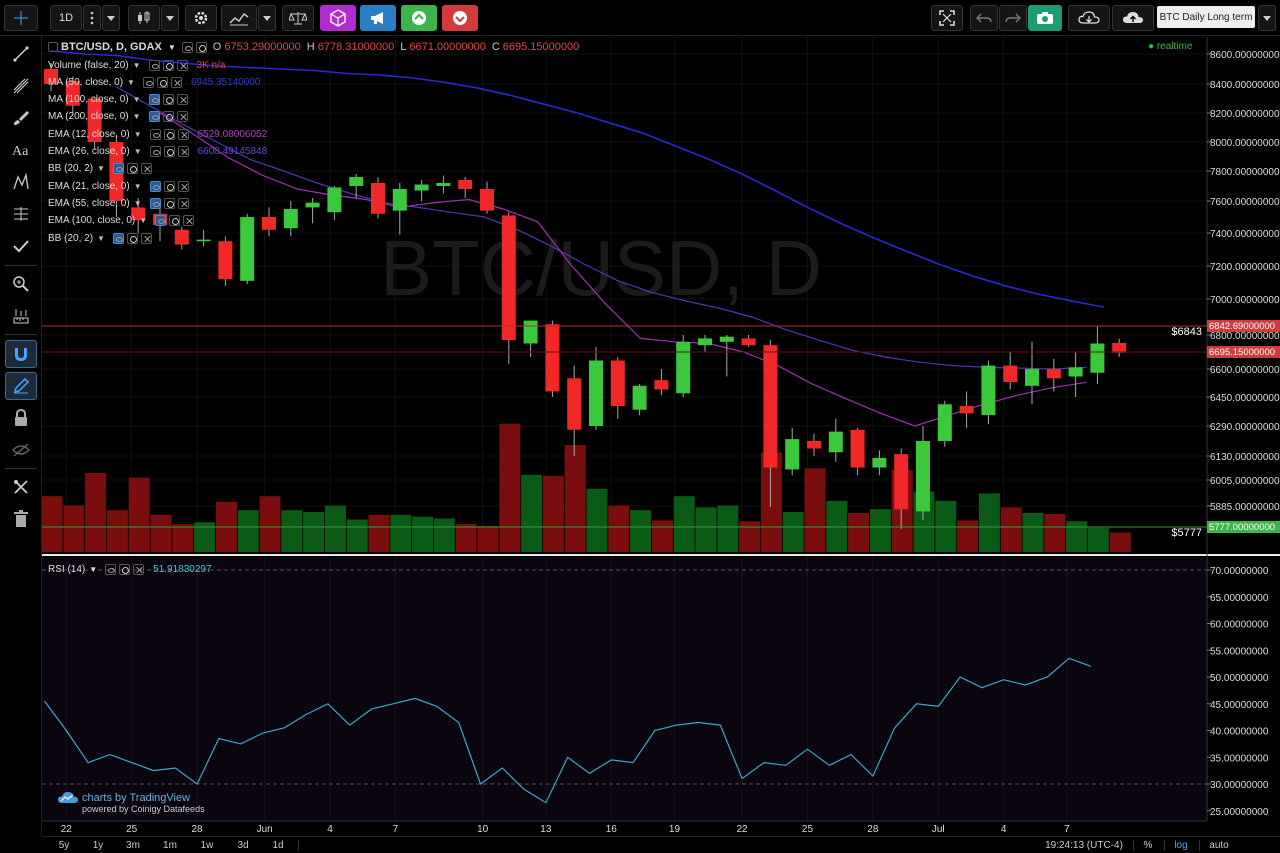 The height and width of the screenshot is (853, 1280). What do you see at coordinates (170, 18) in the screenshot?
I see `chart-type-dropdown-button` at bounding box center [170, 18].